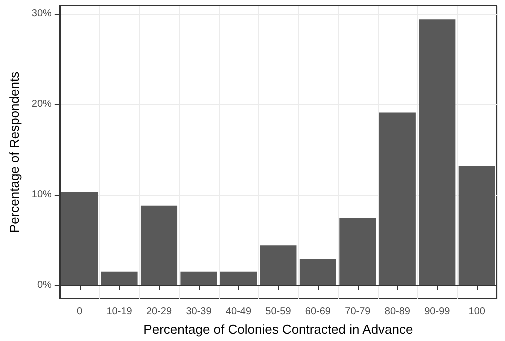  Describe the element at coordinates (119, 312) in the screenshot. I see `x-tick-label: 10-19` at that location.